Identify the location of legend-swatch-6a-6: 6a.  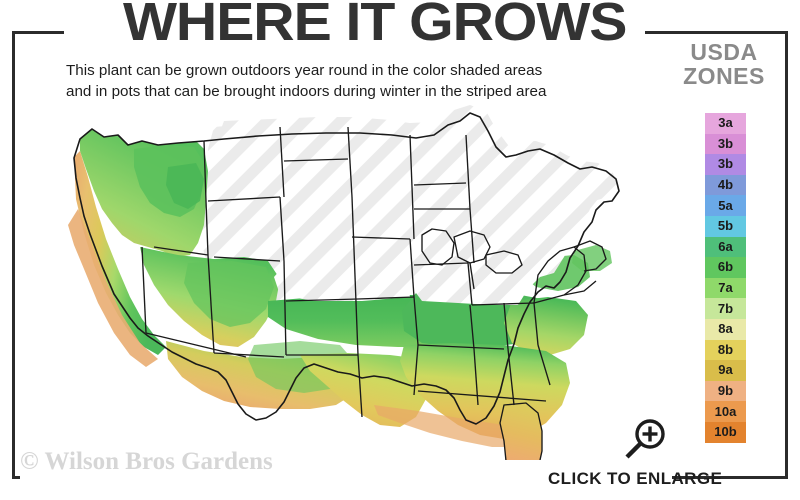
(725, 247).